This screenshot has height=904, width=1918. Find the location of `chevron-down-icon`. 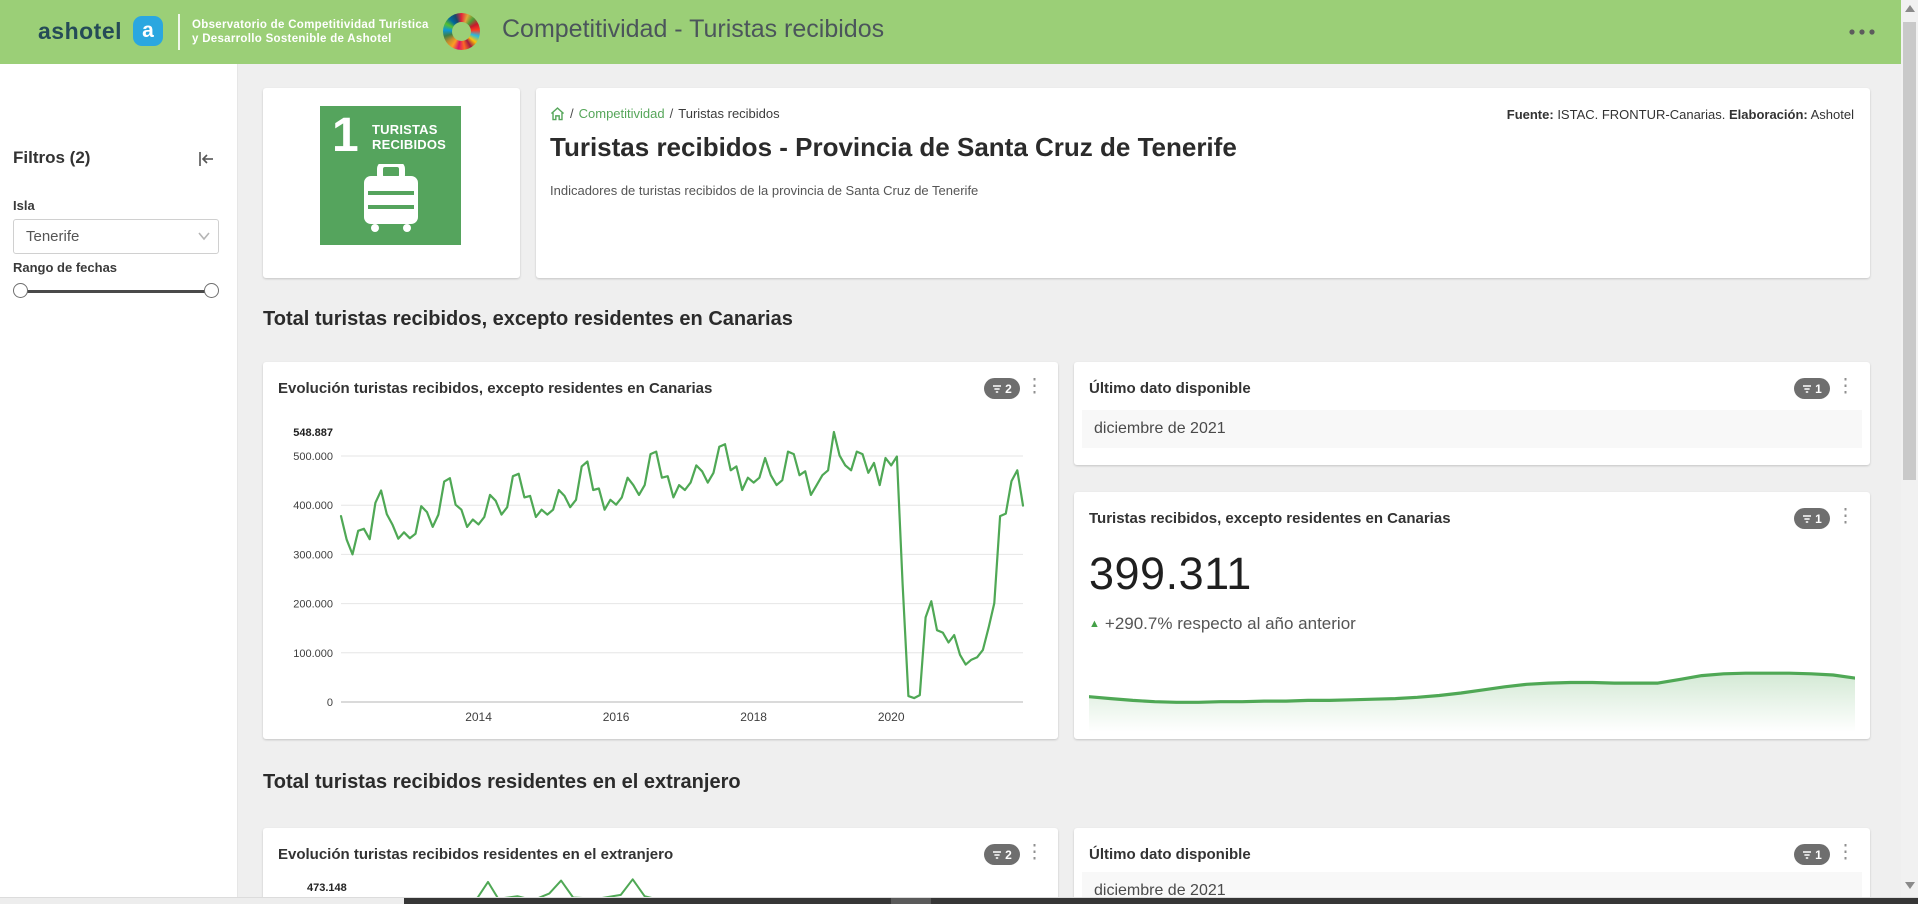

chevron-down-icon is located at coordinates (204, 236).